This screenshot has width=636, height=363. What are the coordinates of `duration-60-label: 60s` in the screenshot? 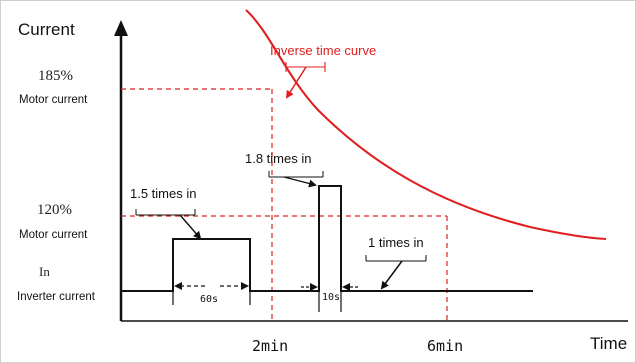 It's located at (209, 299).